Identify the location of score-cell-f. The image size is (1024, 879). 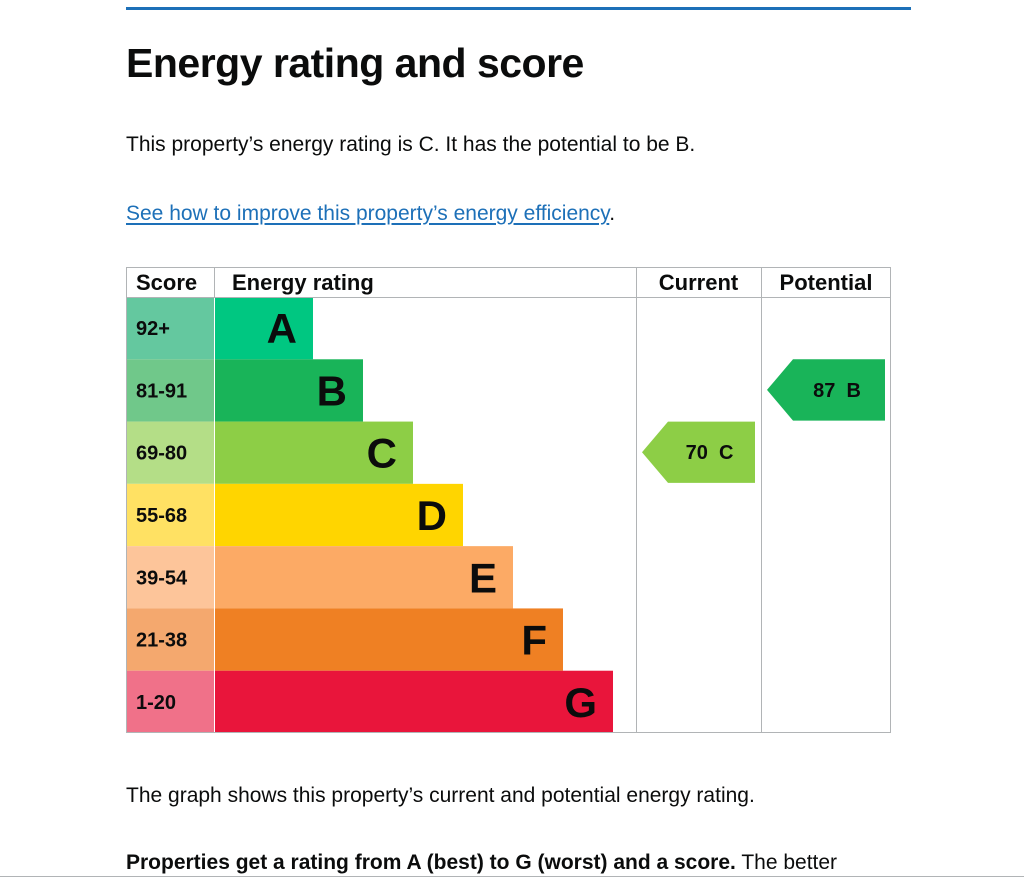
(170, 639).